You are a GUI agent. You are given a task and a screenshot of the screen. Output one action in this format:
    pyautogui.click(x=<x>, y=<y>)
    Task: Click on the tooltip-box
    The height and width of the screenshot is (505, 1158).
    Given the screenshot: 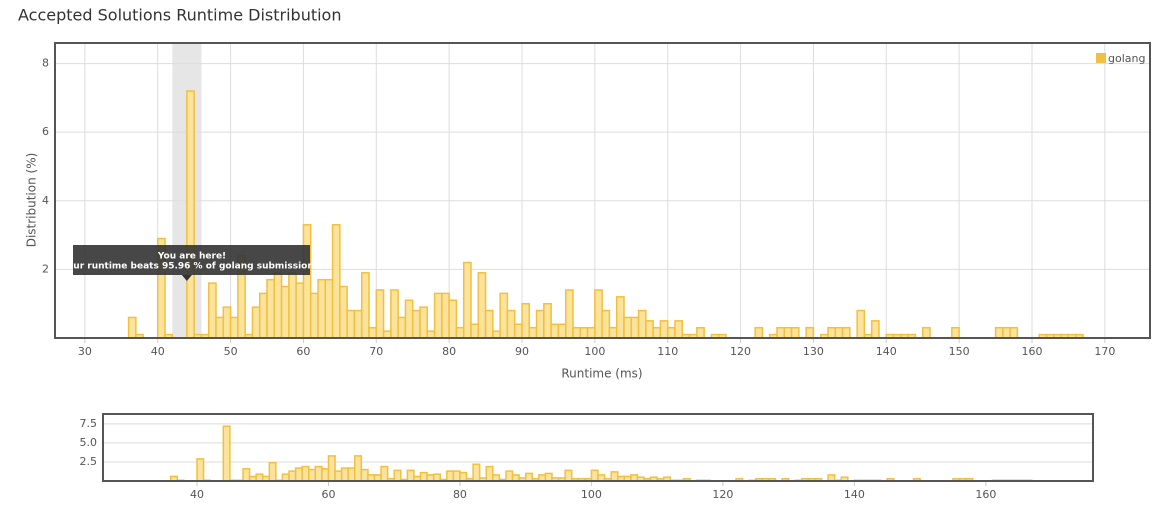 What is the action you would take?
    pyautogui.click(x=191, y=260)
    